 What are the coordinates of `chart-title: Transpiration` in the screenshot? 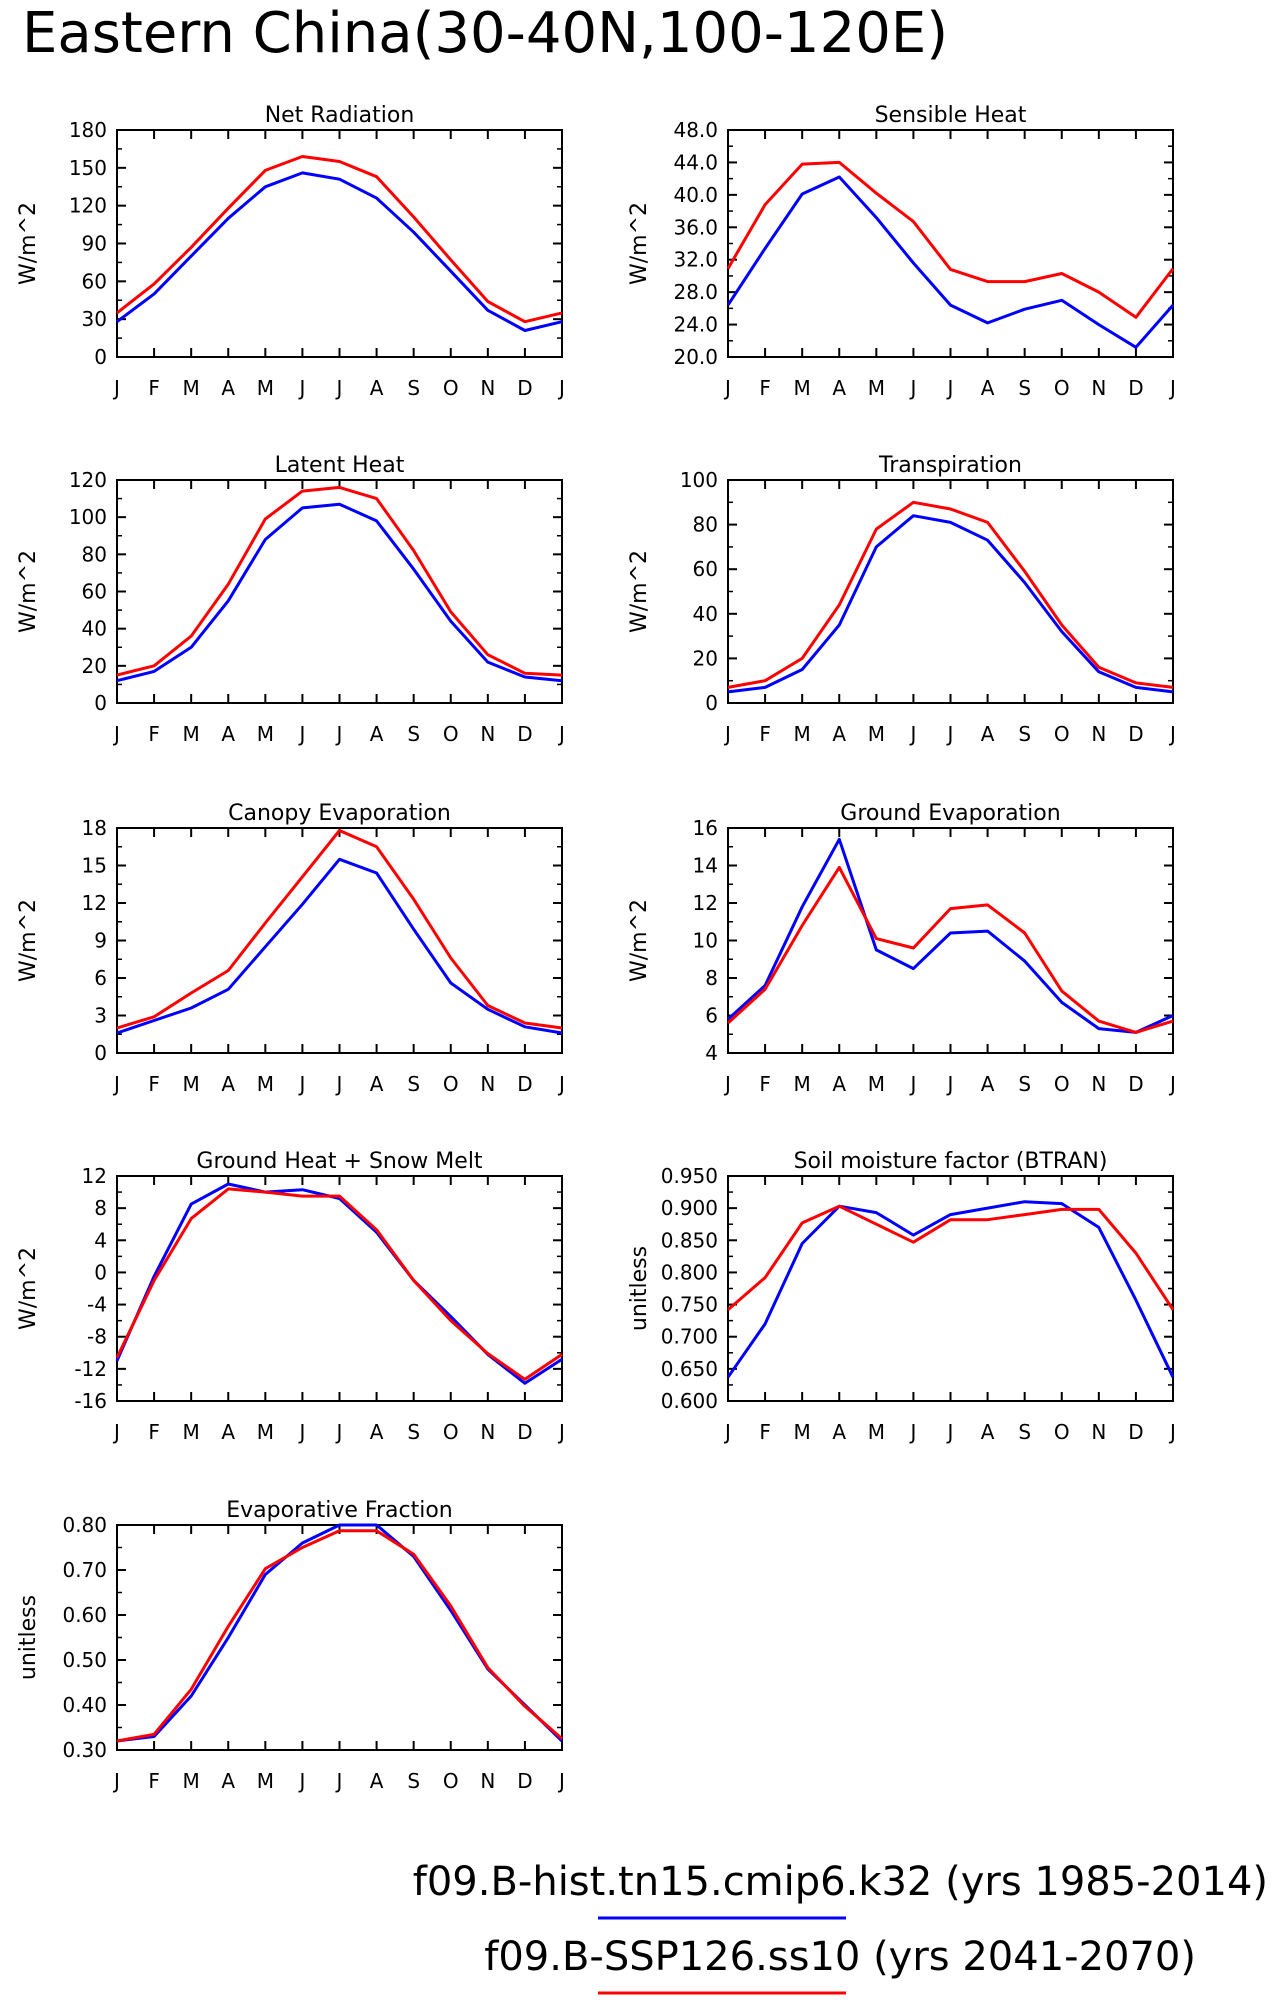 It's located at (950, 465).